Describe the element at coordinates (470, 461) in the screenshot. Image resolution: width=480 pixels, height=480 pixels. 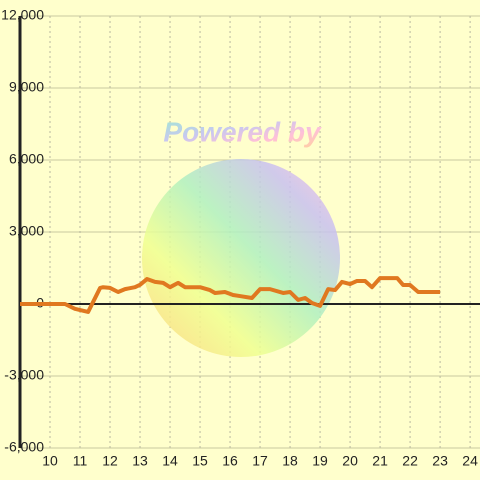
I see `x-tick-label: 24` at that location.